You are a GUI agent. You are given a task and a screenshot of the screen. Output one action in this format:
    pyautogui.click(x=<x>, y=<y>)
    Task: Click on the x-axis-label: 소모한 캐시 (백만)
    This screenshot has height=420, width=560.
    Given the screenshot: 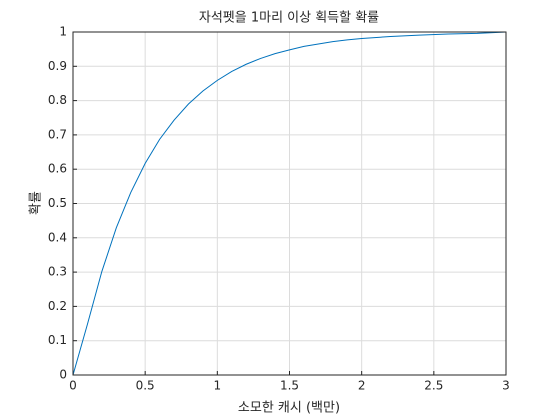 What is the action you would take?
    pyautogui.click(x=289, y=408)
    